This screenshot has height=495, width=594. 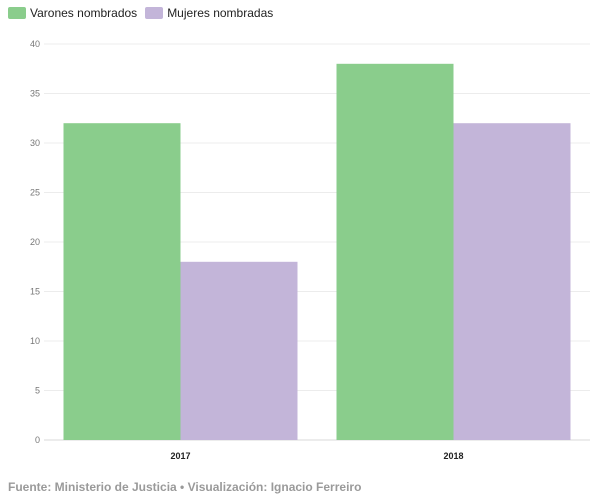 What do you see at coordinates (220, 13) in the screenshot?
I see `legend-label-mujeres: Mujeres nombradas` at bounding box center [220, 13].